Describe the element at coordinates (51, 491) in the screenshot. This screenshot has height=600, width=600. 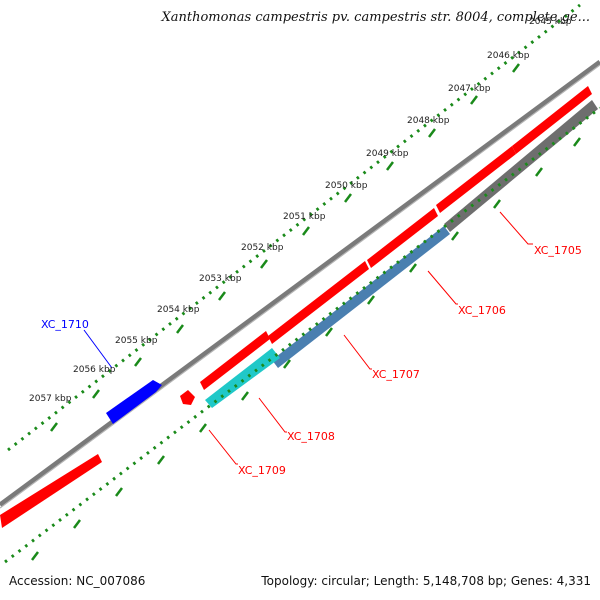
I see `cds-left-block` at that location.